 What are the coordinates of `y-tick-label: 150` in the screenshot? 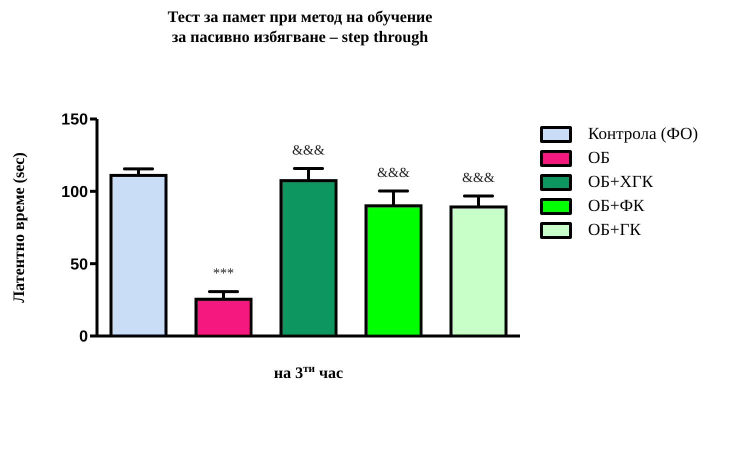 It's located at (74, 120).